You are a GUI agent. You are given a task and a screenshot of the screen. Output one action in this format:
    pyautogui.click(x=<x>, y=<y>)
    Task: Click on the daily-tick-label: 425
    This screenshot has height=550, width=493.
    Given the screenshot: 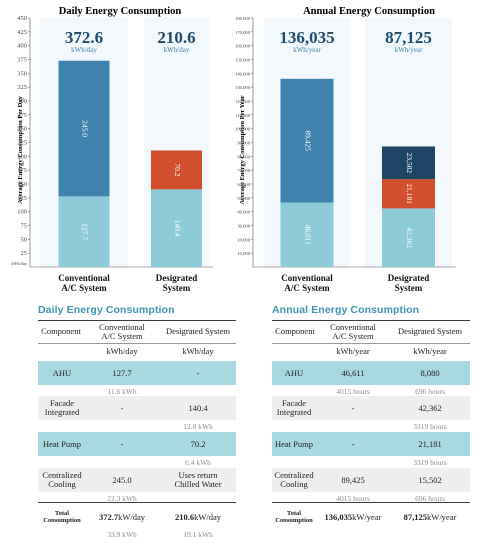 What is the action you would take?
    pyautogui.click(x=22, y=32)
    